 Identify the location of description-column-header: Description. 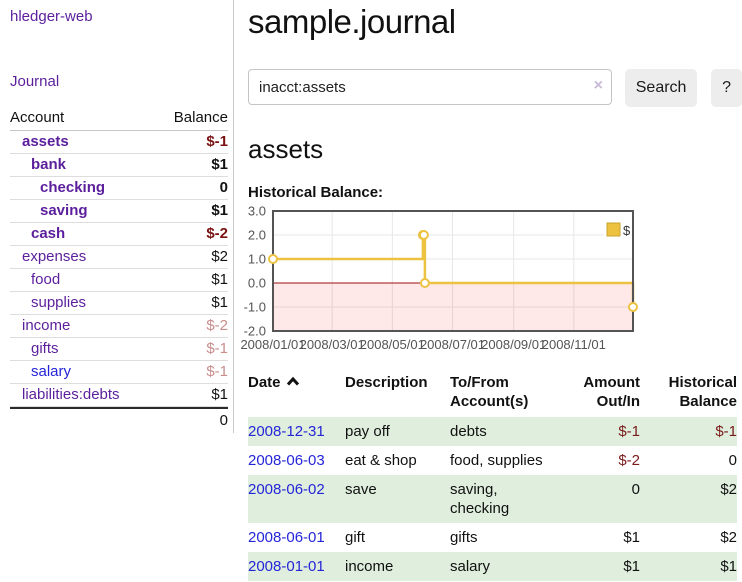
(386, 382).